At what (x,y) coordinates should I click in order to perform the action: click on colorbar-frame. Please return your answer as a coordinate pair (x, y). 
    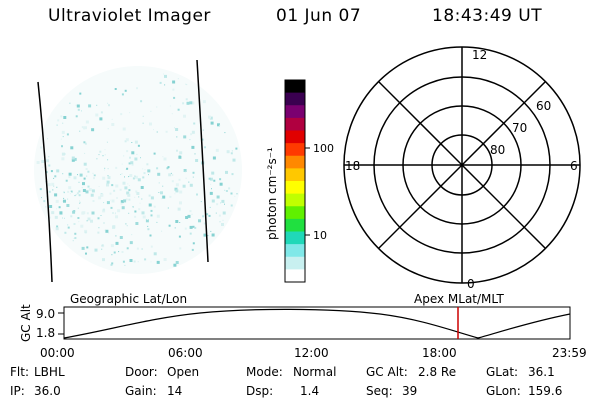
    Looking at the image, I should click on (295, 181).